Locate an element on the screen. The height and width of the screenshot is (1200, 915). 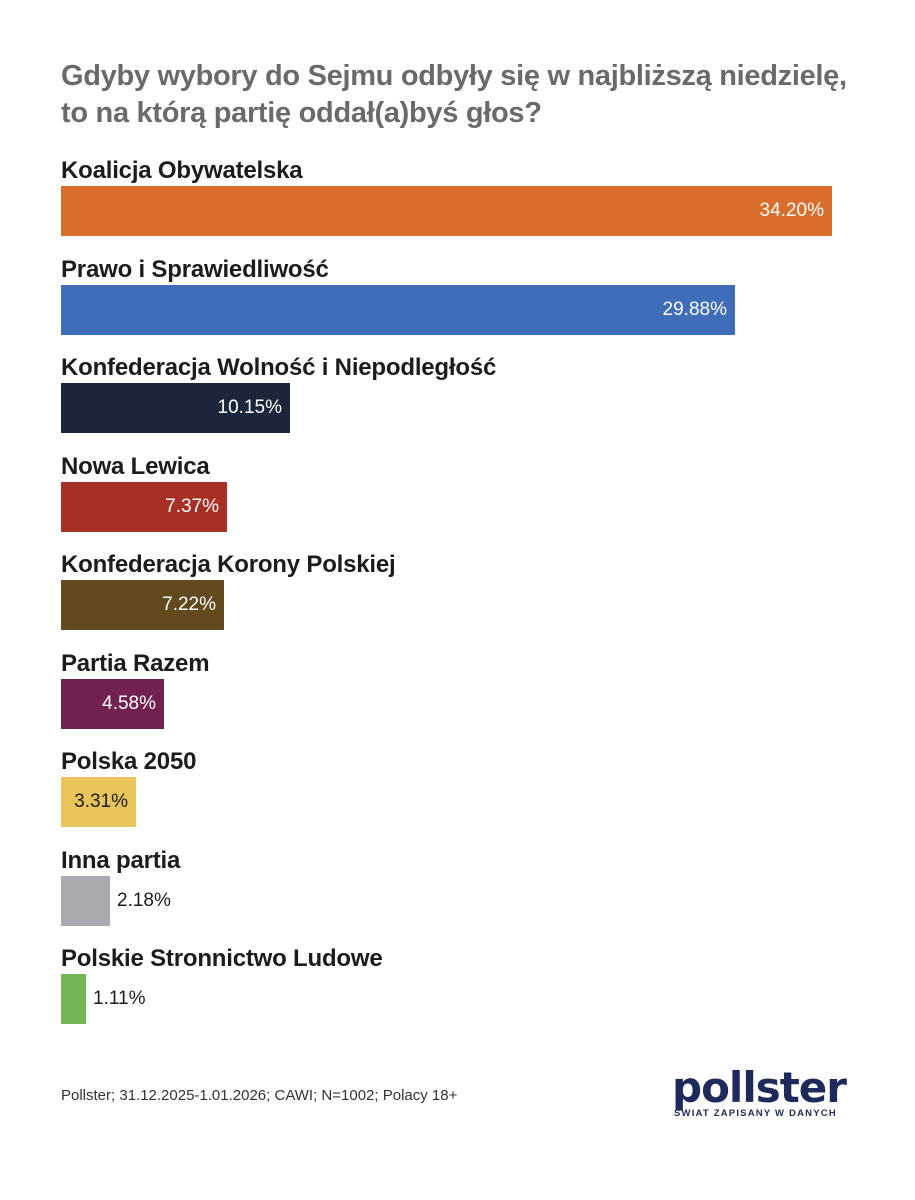
value-label: 29.88% is located at coordinates (694, 309).